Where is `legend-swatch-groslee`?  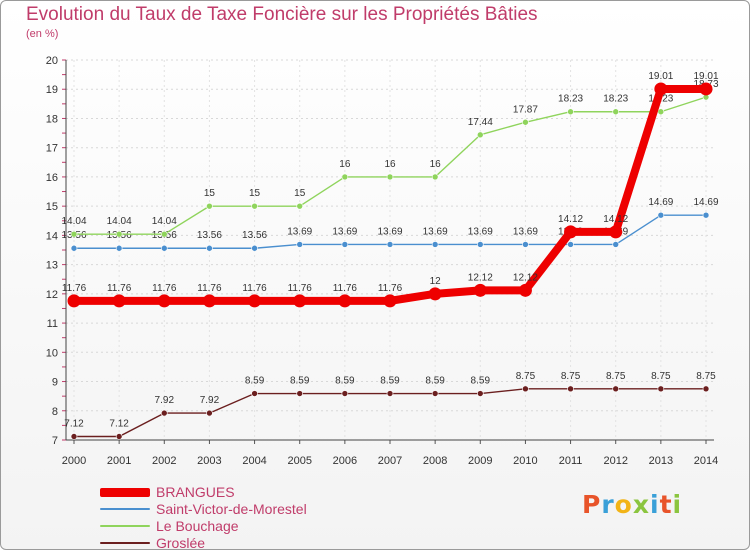 legend-swatch-groslee is located at coordinates (125, 543).